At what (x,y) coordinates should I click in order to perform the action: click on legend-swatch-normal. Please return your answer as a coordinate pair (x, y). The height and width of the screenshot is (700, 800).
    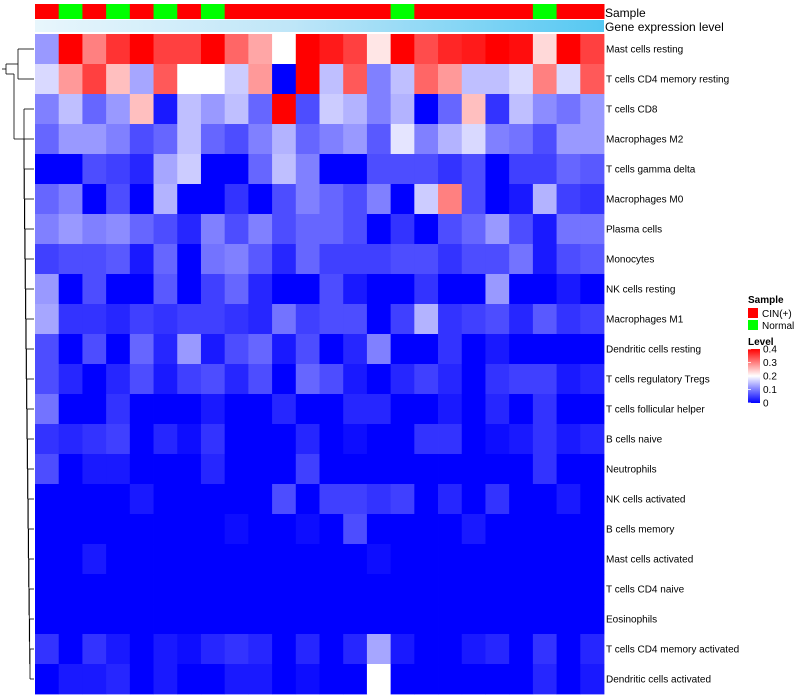
    Looking at the image, I should click on (753, 325).